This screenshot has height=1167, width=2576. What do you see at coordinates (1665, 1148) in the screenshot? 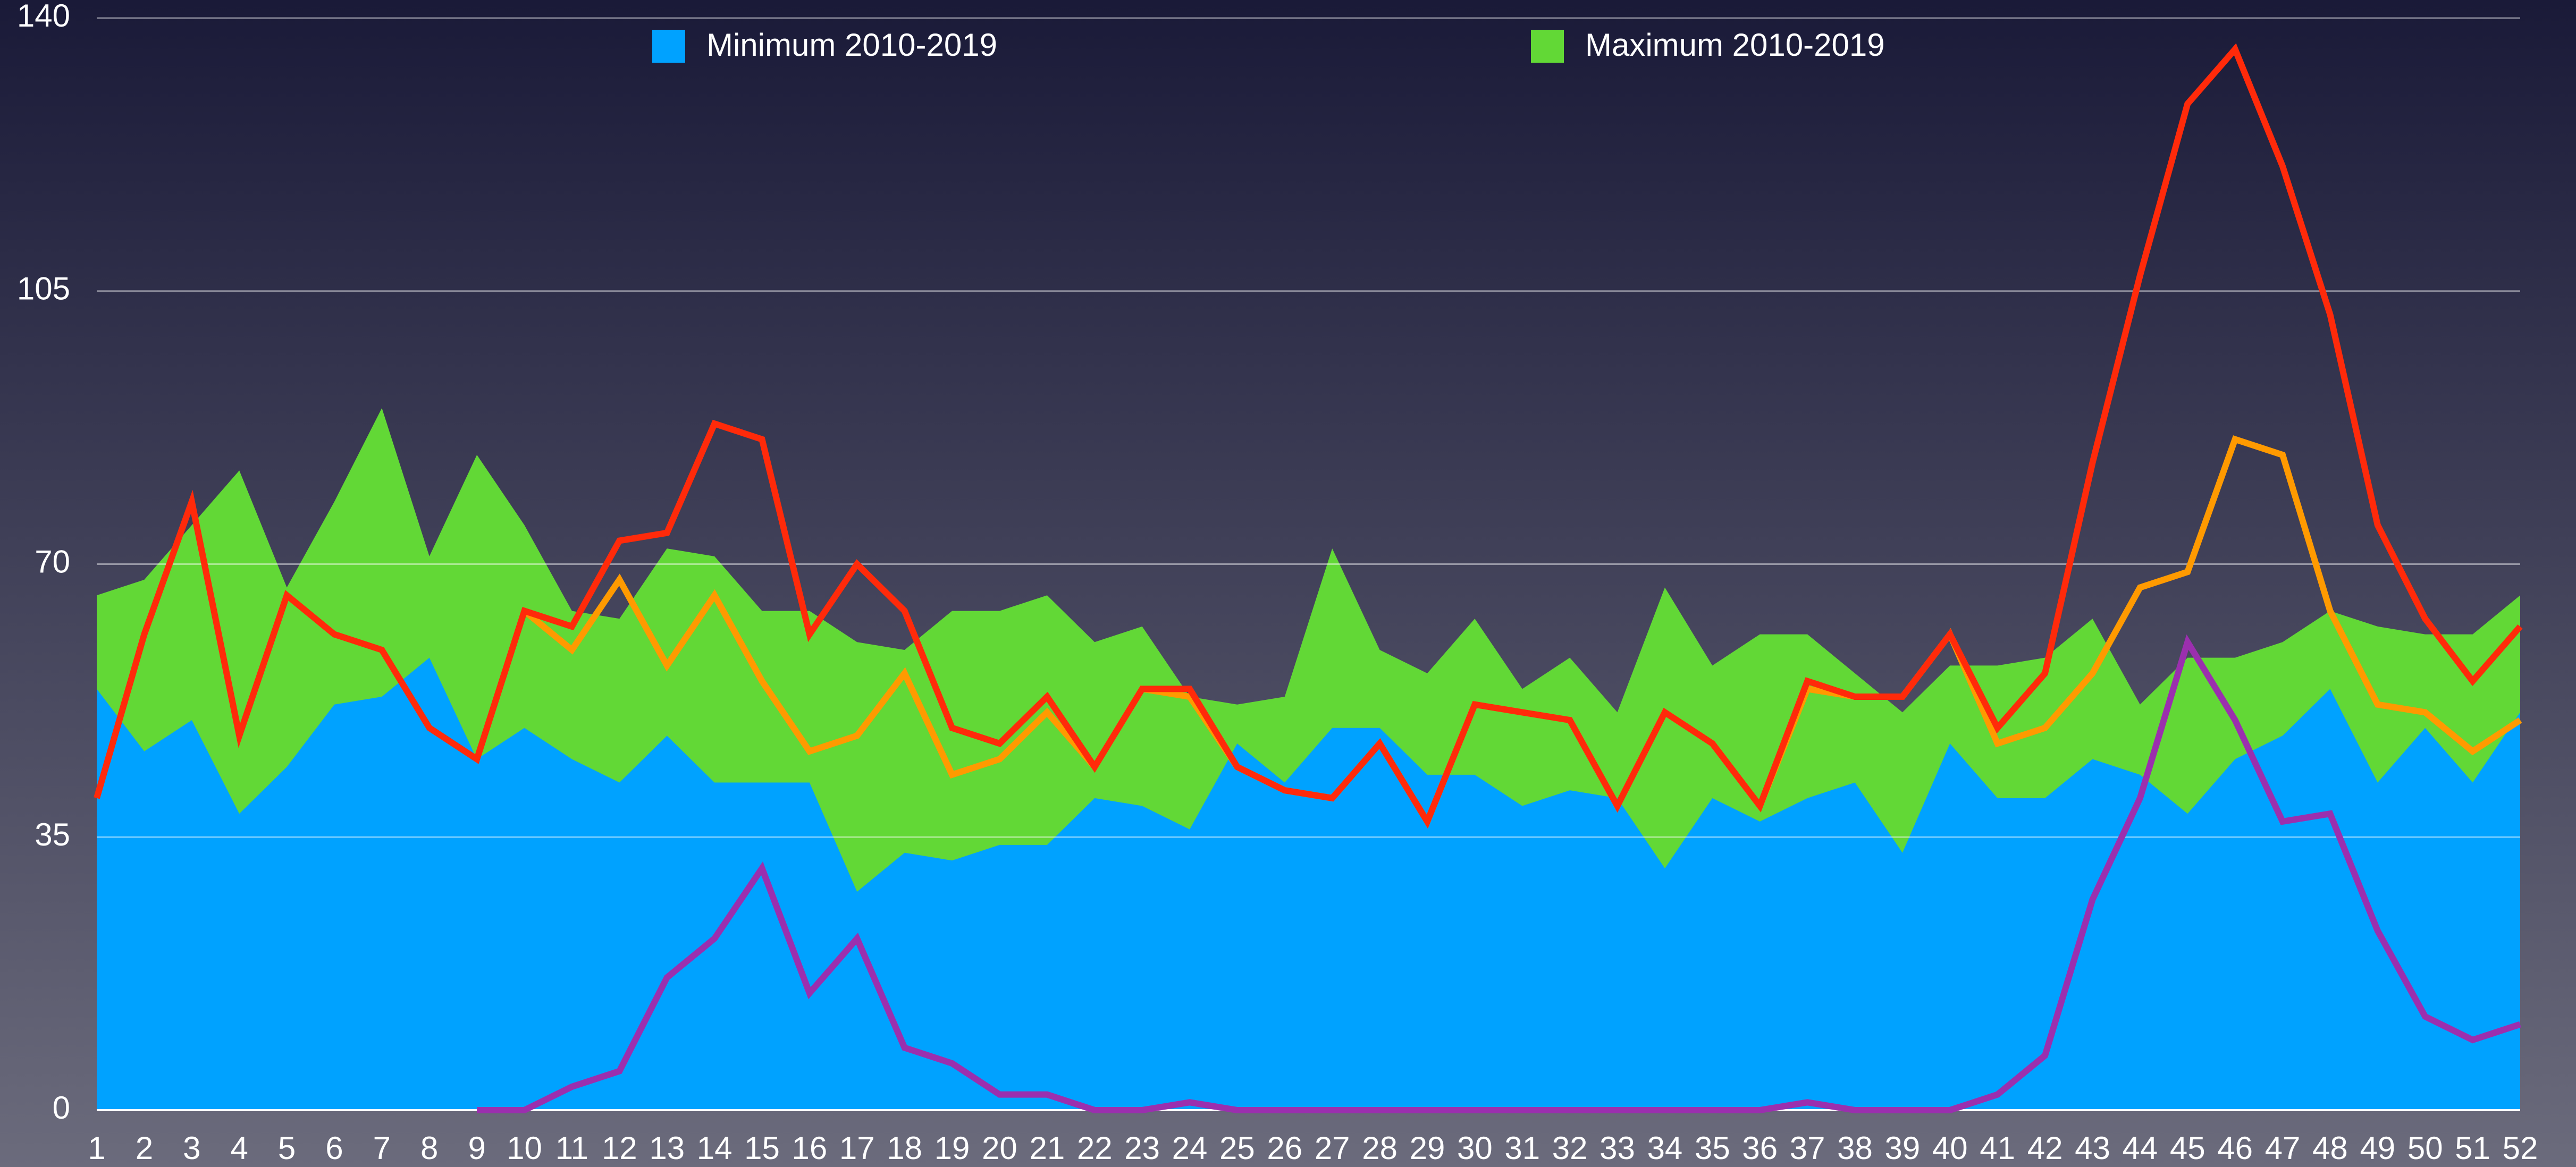
I see `x-tick-label: 34` at bounding box center [1665, 1148].